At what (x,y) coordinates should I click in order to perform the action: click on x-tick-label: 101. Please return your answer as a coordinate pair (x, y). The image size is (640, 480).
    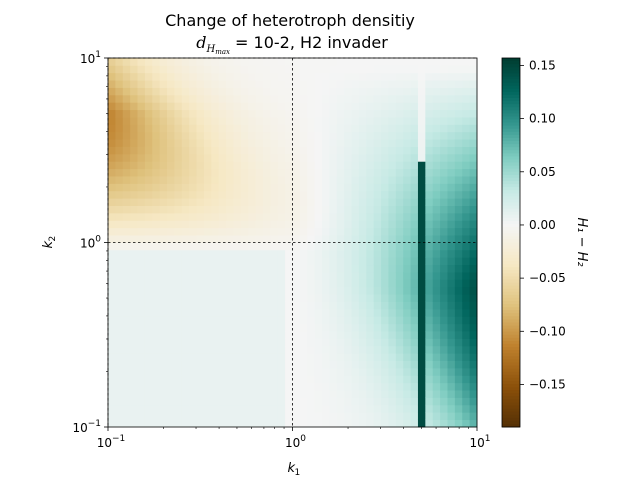
    Looking at the image, I should click on (479, 442).